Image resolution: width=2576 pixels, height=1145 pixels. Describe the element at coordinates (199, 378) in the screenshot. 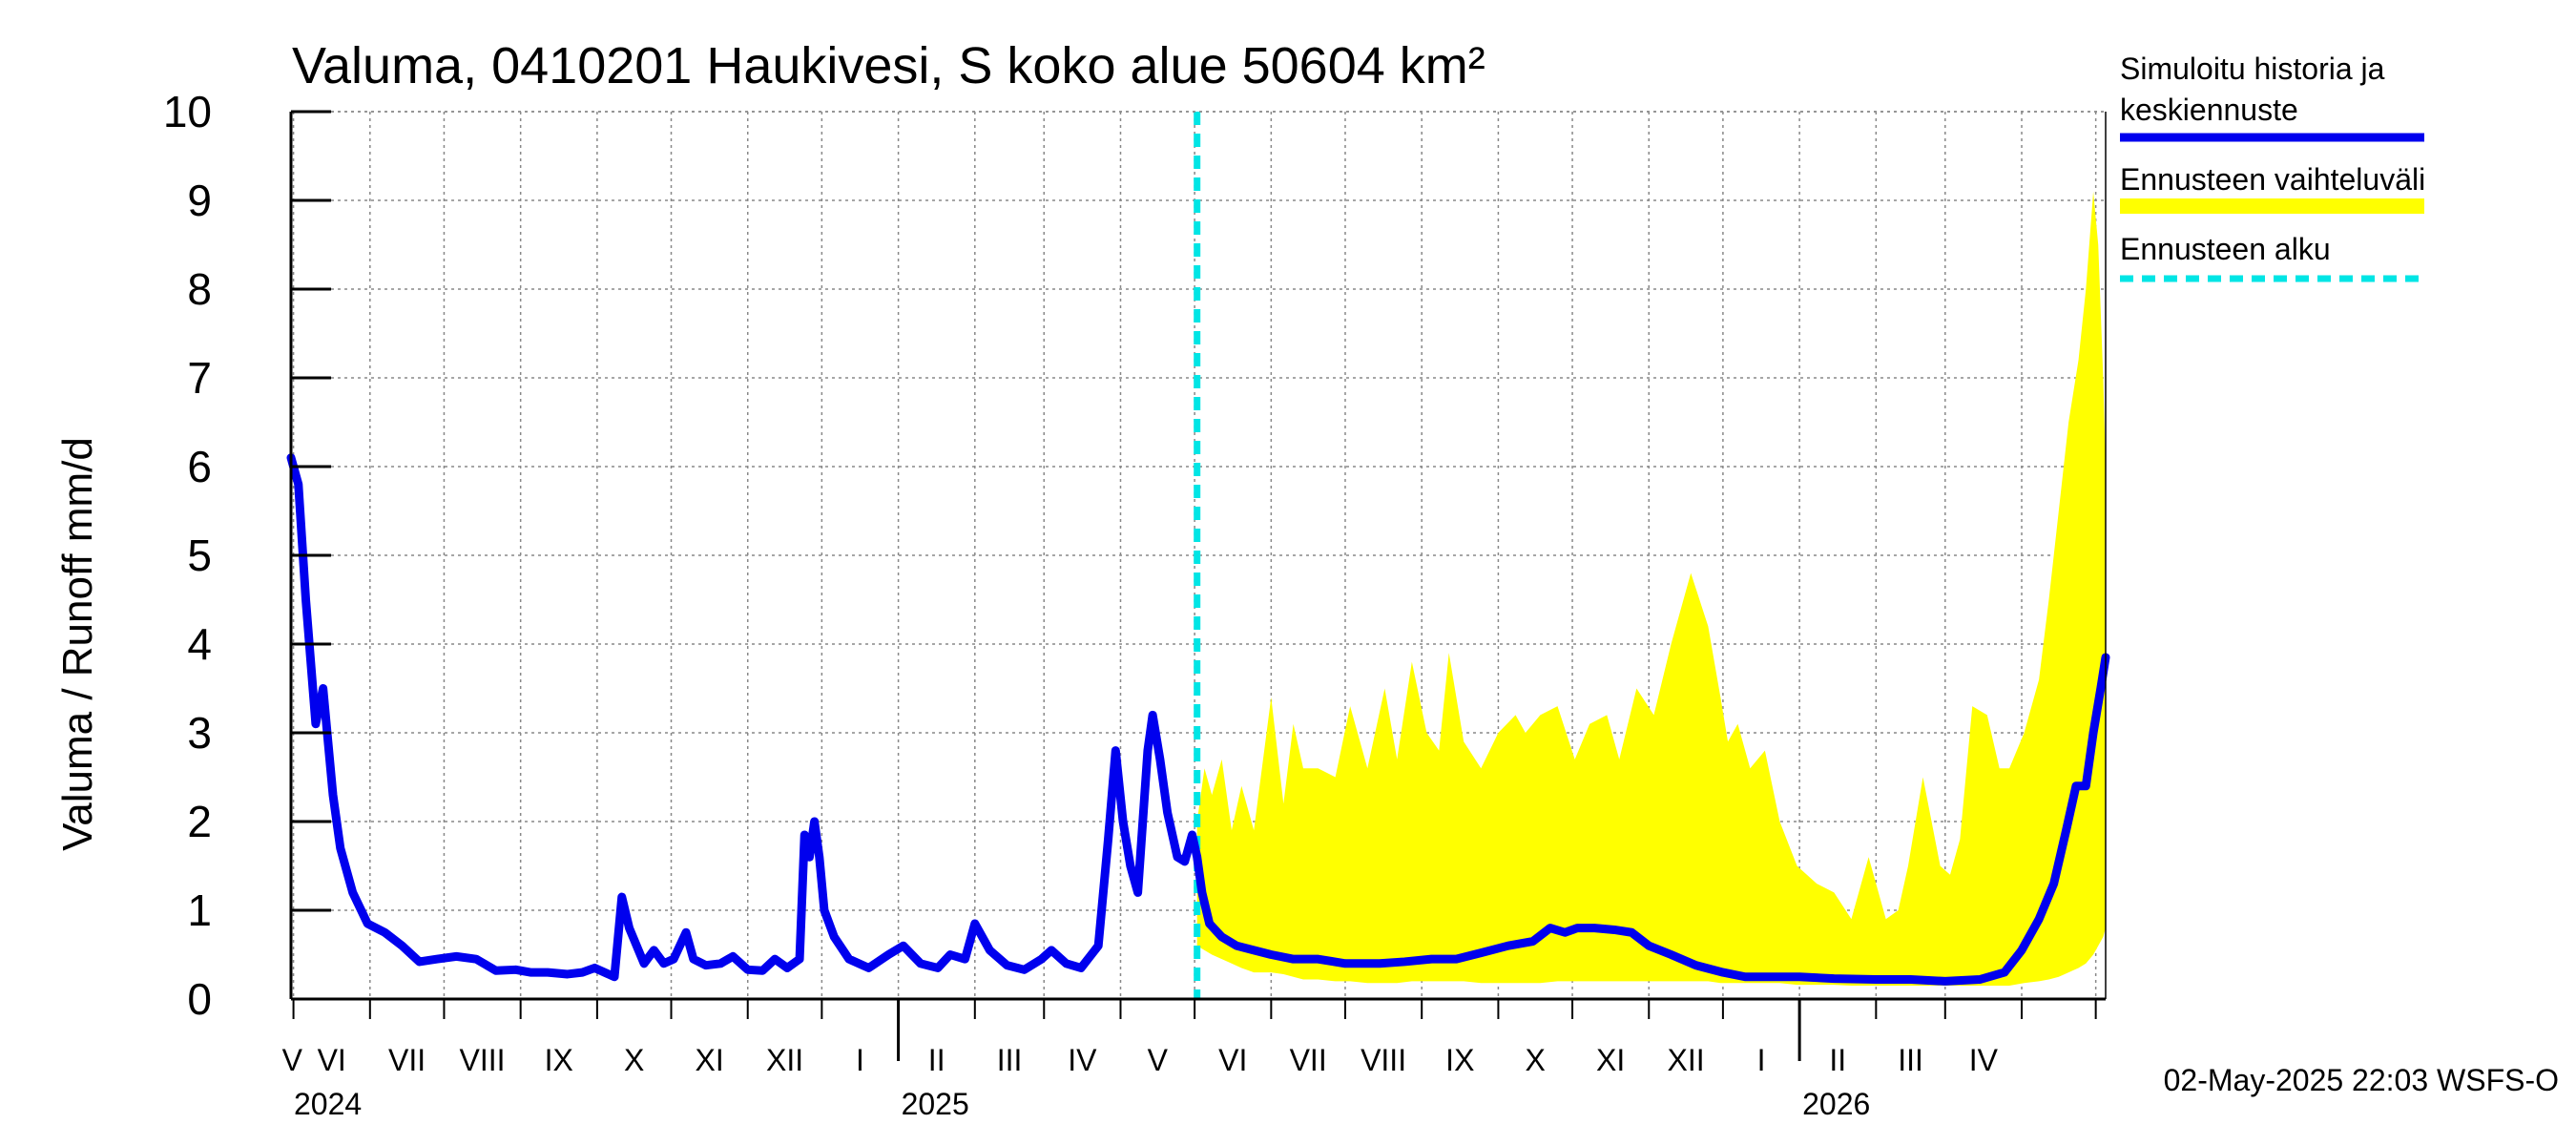

I see `y-tick-label: 7` at that location.